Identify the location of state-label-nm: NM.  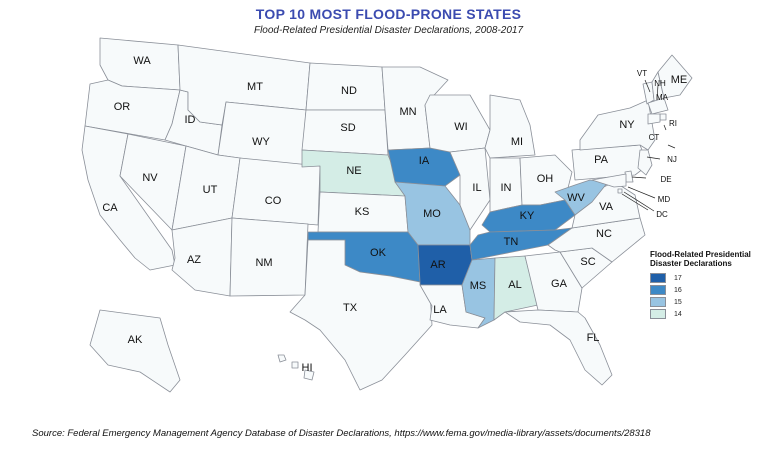
(263, 263).